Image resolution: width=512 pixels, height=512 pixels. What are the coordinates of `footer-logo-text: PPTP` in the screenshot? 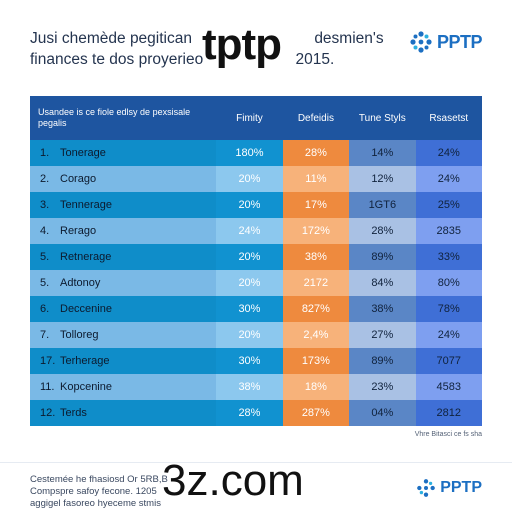 It's located at (461, 487).